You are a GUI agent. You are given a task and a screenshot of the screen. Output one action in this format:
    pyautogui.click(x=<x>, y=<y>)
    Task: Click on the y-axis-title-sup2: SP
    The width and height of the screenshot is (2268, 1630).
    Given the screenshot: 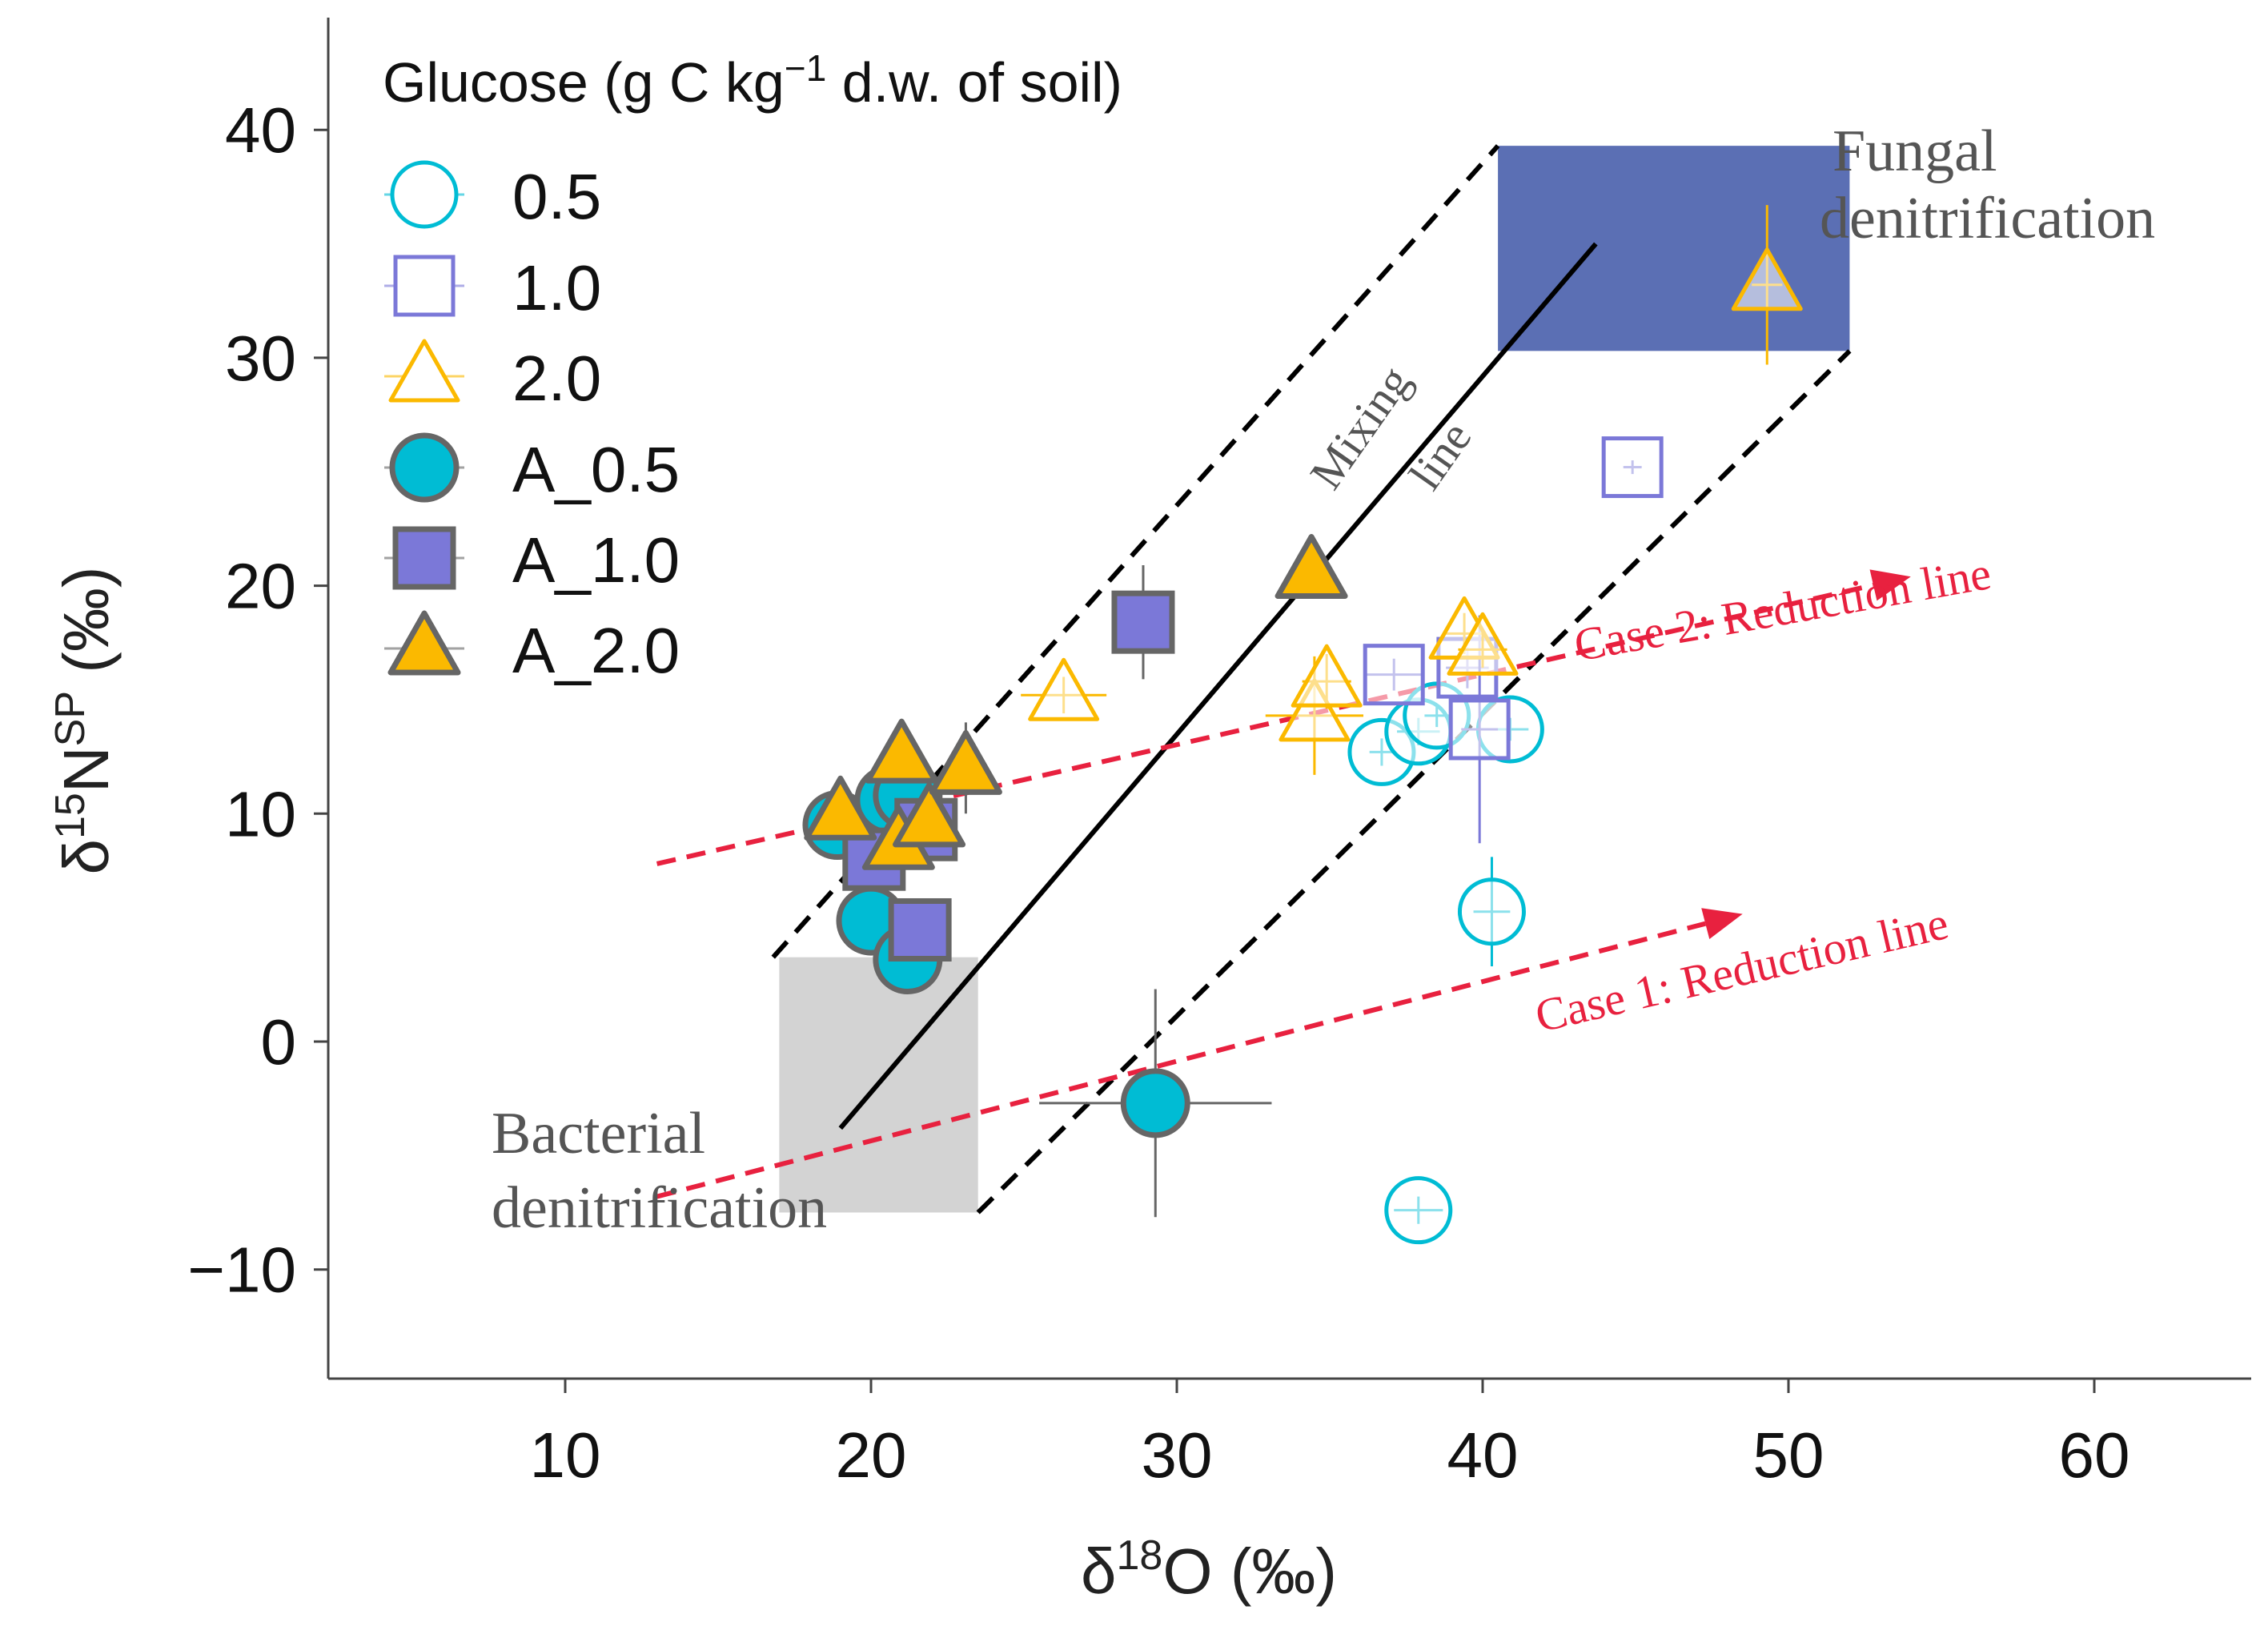 What is the action you would take?
    pyautogui.click(x=70, y=718)
    